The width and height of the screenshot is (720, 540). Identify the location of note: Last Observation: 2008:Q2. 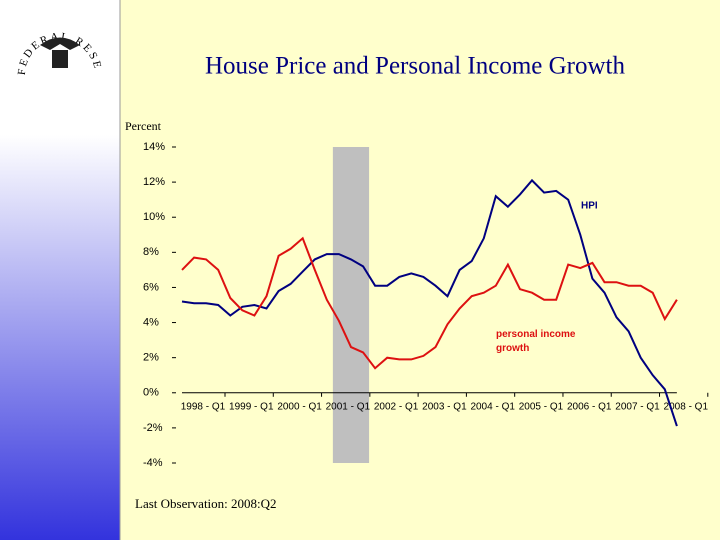
(206, 503).